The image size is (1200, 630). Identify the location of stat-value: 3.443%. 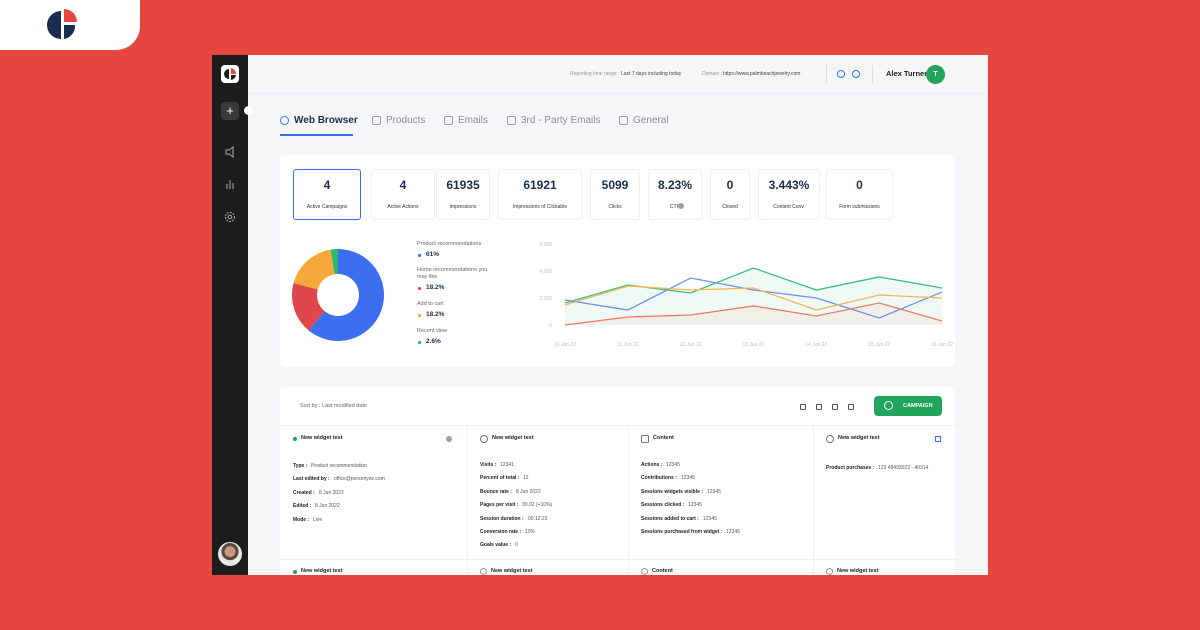
(789, 185).